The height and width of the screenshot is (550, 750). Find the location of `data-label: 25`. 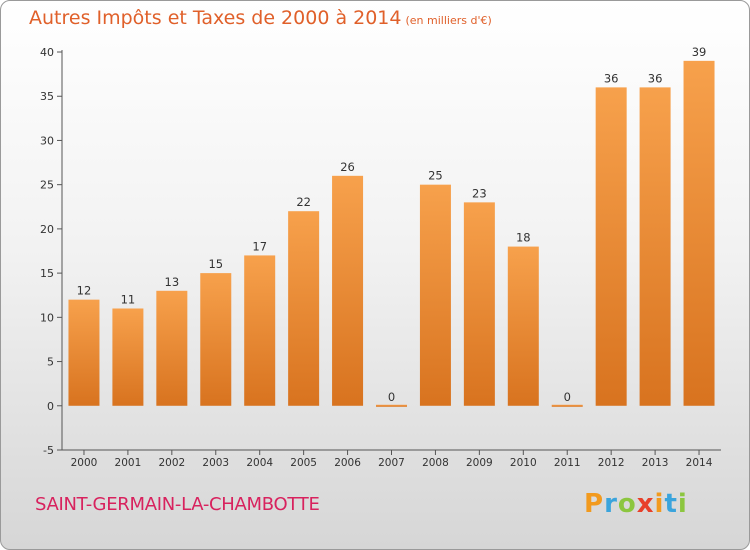

data-label: 25 is located at coordinates (435, 176).